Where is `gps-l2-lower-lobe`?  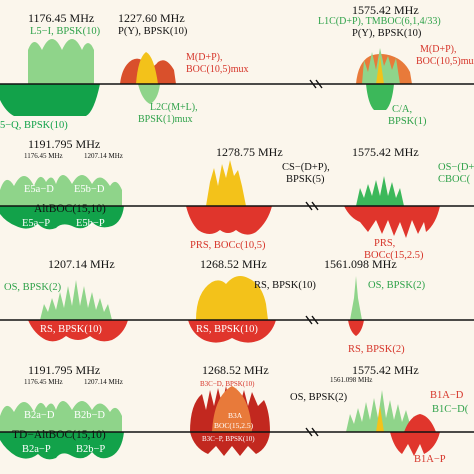
gps-l2-lower-lobe is located at coordinates (149, 94).